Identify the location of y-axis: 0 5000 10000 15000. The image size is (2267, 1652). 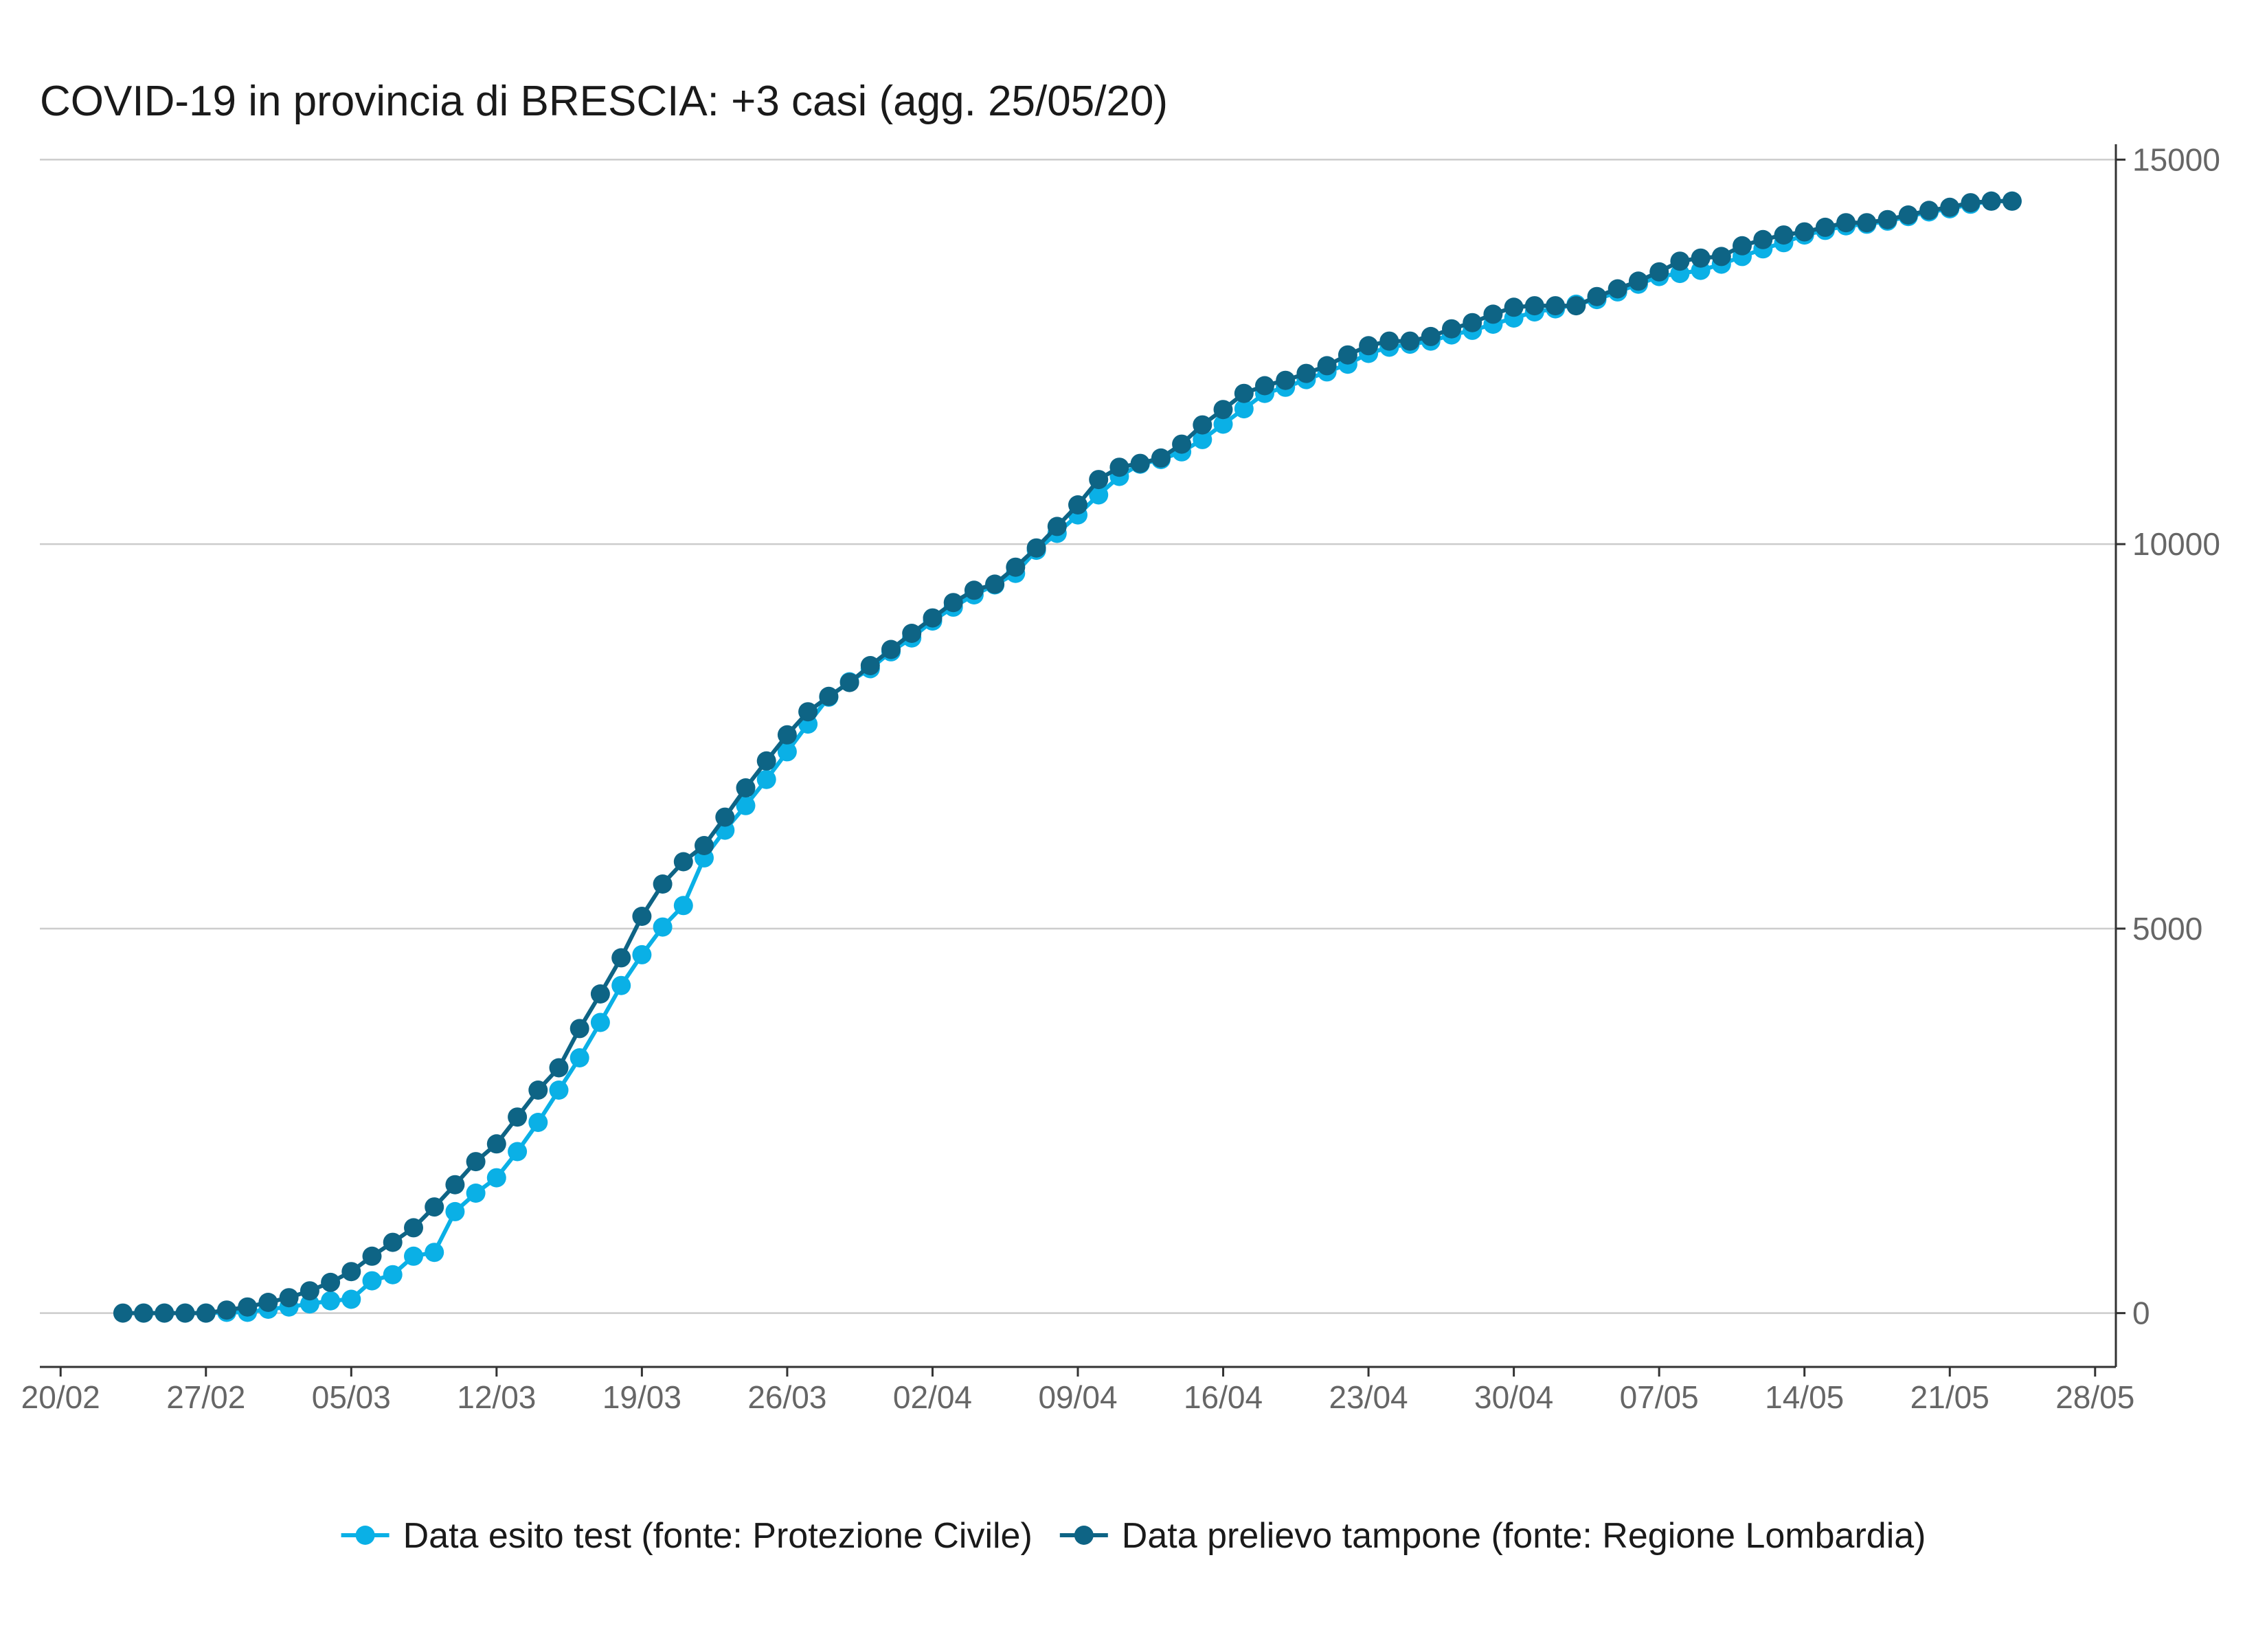
(2167, 754).